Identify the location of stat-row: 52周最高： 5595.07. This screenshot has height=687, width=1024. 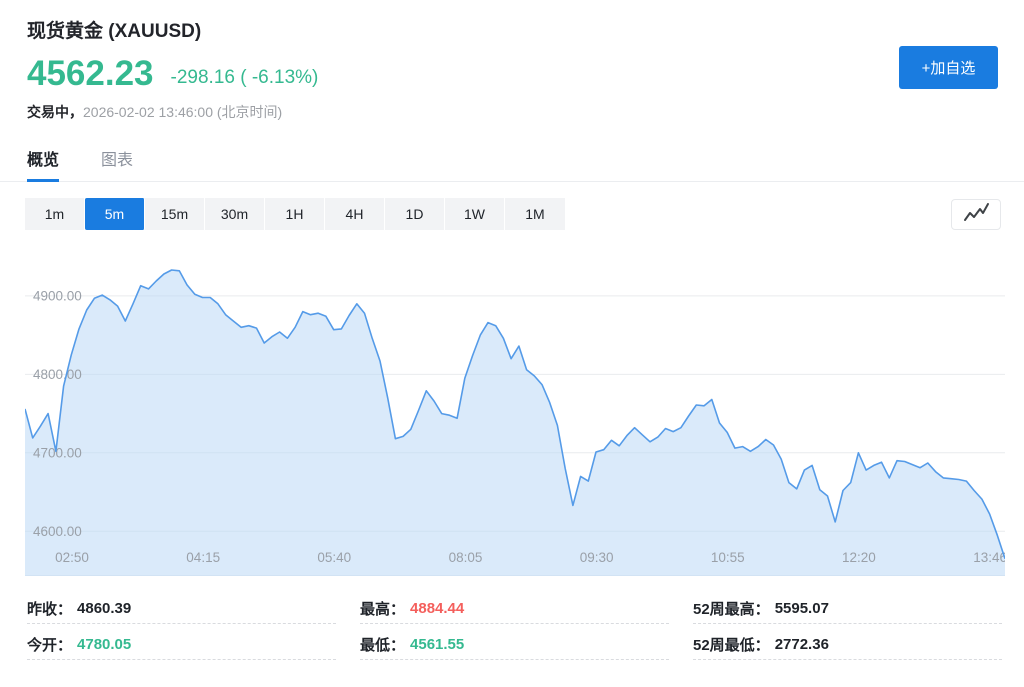
(847, 609).